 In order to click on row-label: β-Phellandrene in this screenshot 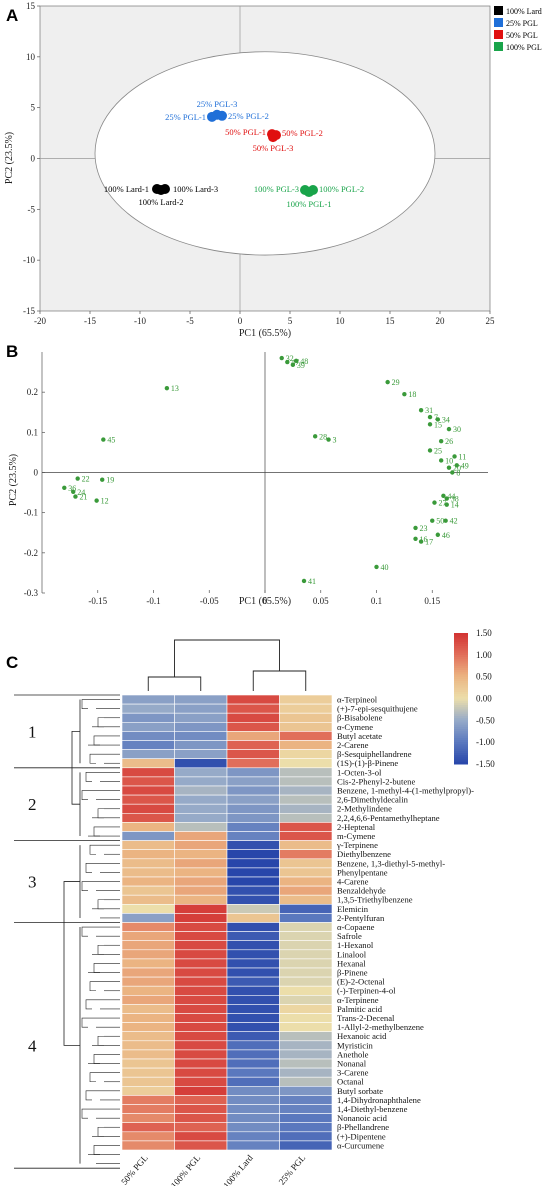, I will do `click(363, 1127)`.